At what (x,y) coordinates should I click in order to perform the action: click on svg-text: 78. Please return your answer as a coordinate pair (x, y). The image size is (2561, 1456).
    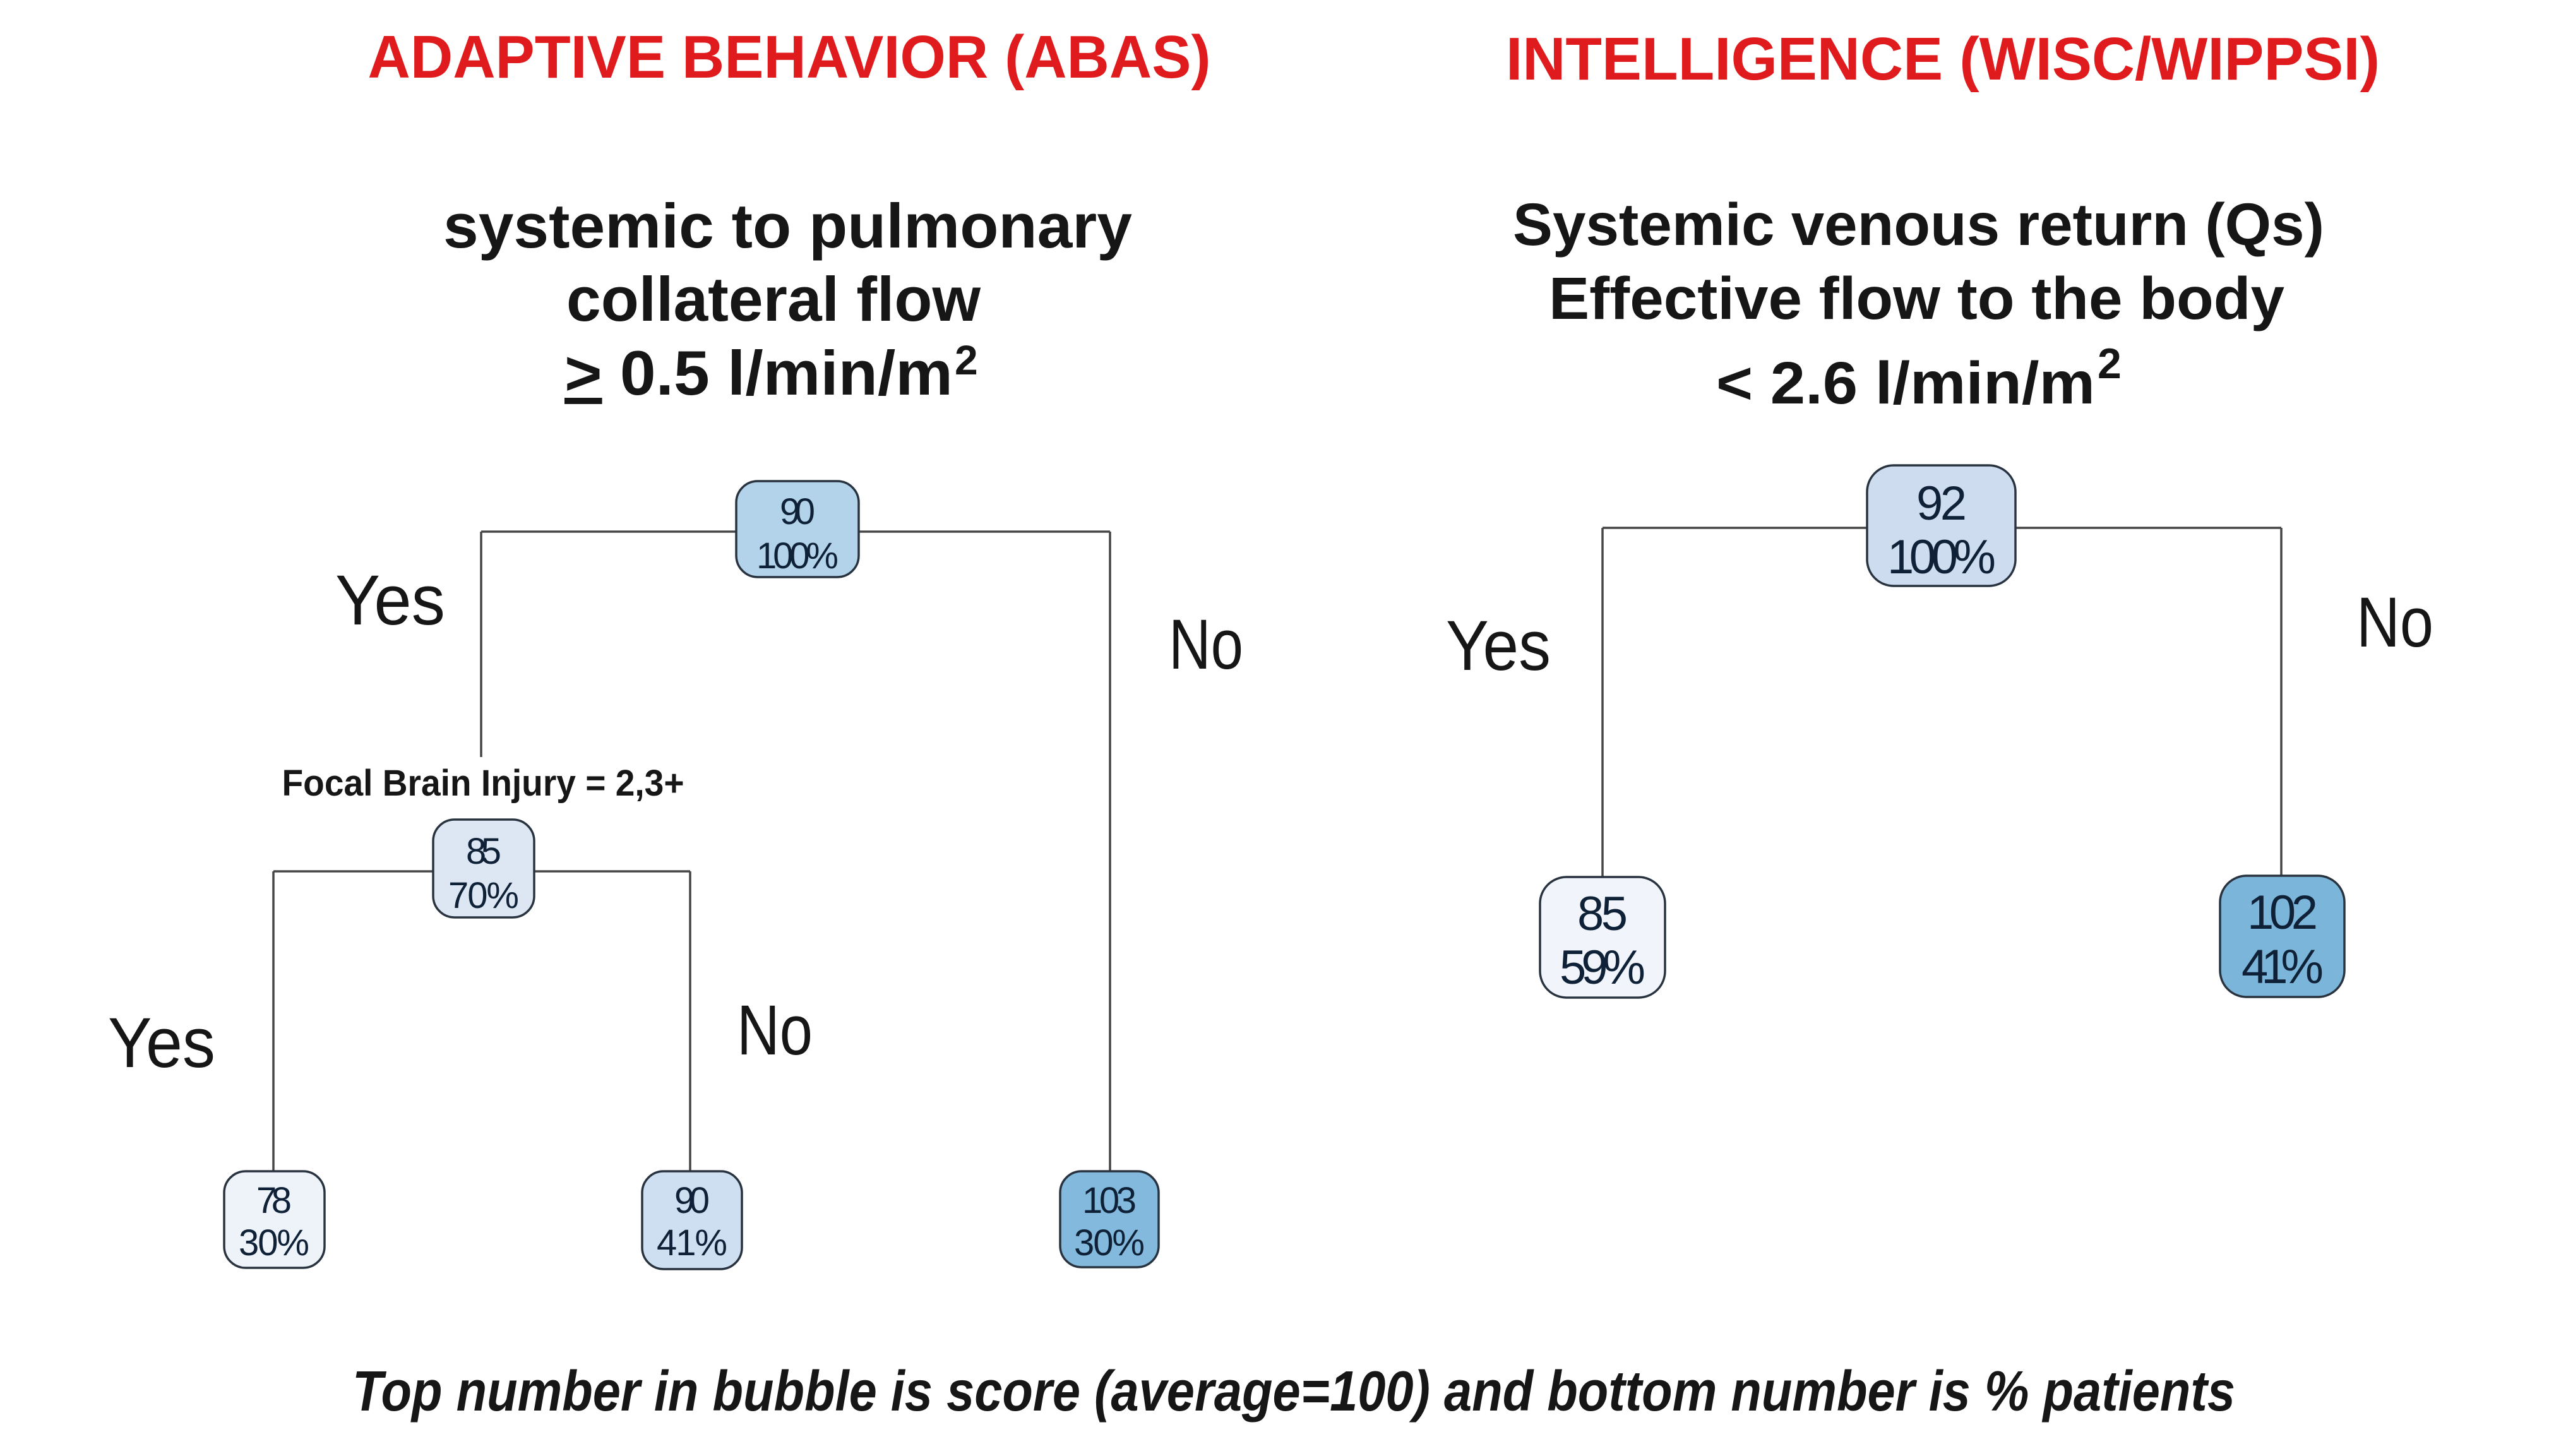
    Looking at the image, I should click on (274, 1200).